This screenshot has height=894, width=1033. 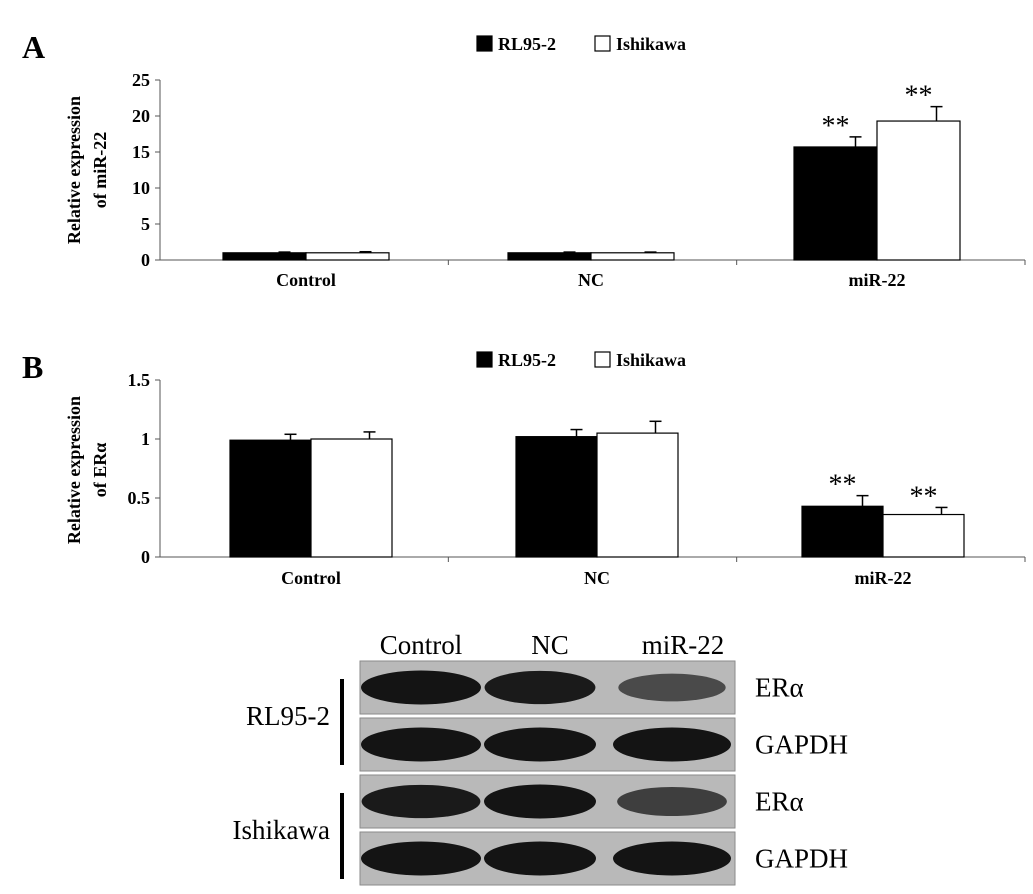 What do you see at coordinates (421, 645) in the screenshot?
I see `blot-lane-label: Control` at bounding box center [421, 645].